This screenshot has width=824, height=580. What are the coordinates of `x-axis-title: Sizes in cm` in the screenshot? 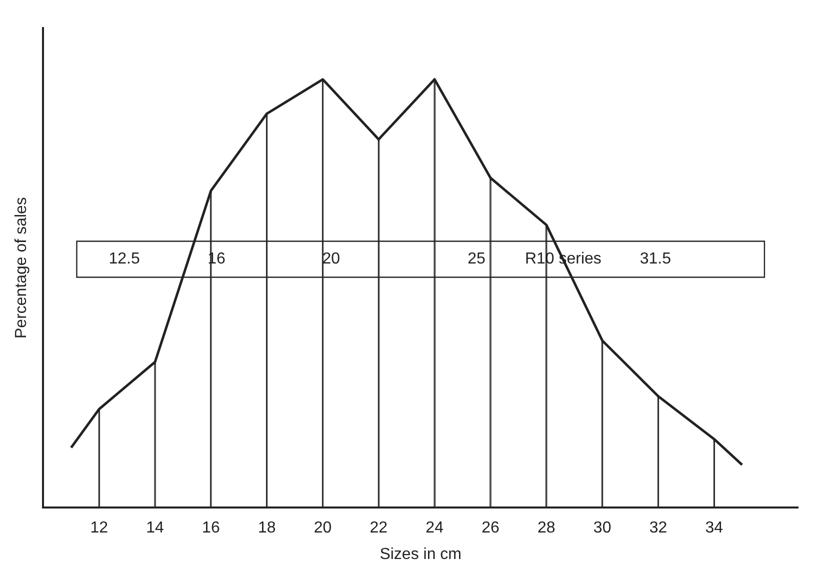 It's located at (421, 554).